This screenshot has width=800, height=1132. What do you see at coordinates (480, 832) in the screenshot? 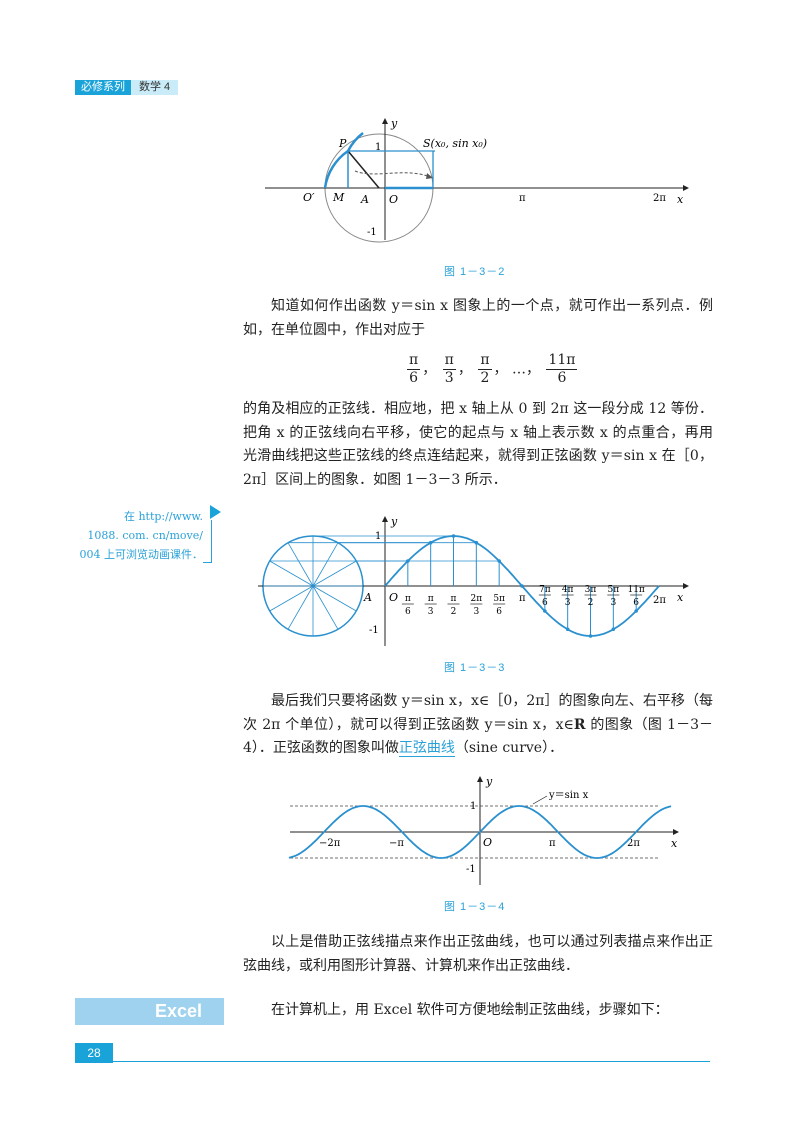
I see `sine-curve` at bounding box center [480, 832].